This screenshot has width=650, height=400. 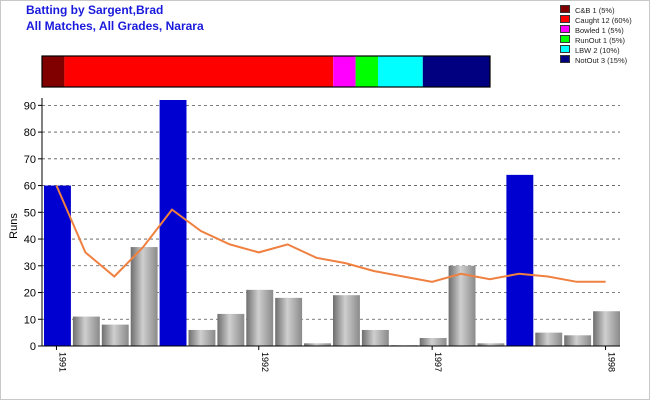 I want to click on dismissal-segment-lbw, so click(x=400, y=71).